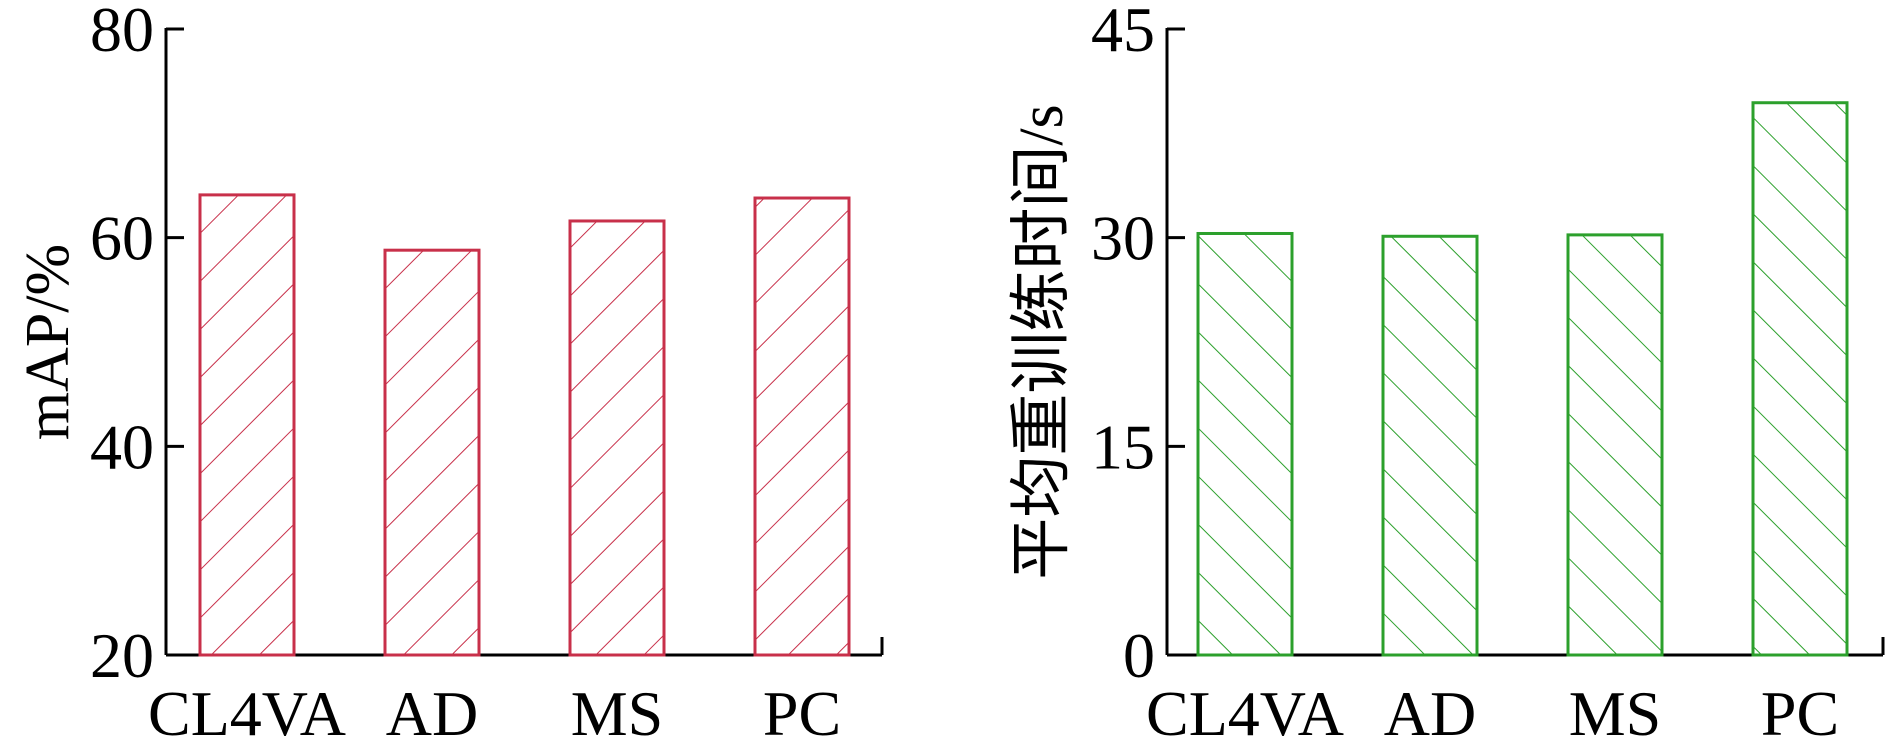 This screenshot has height=749, width=1890. Describe the element at coordinates (617, 713) in the screenshot. I see `map-chart-x-tick-label: MS` at that location.